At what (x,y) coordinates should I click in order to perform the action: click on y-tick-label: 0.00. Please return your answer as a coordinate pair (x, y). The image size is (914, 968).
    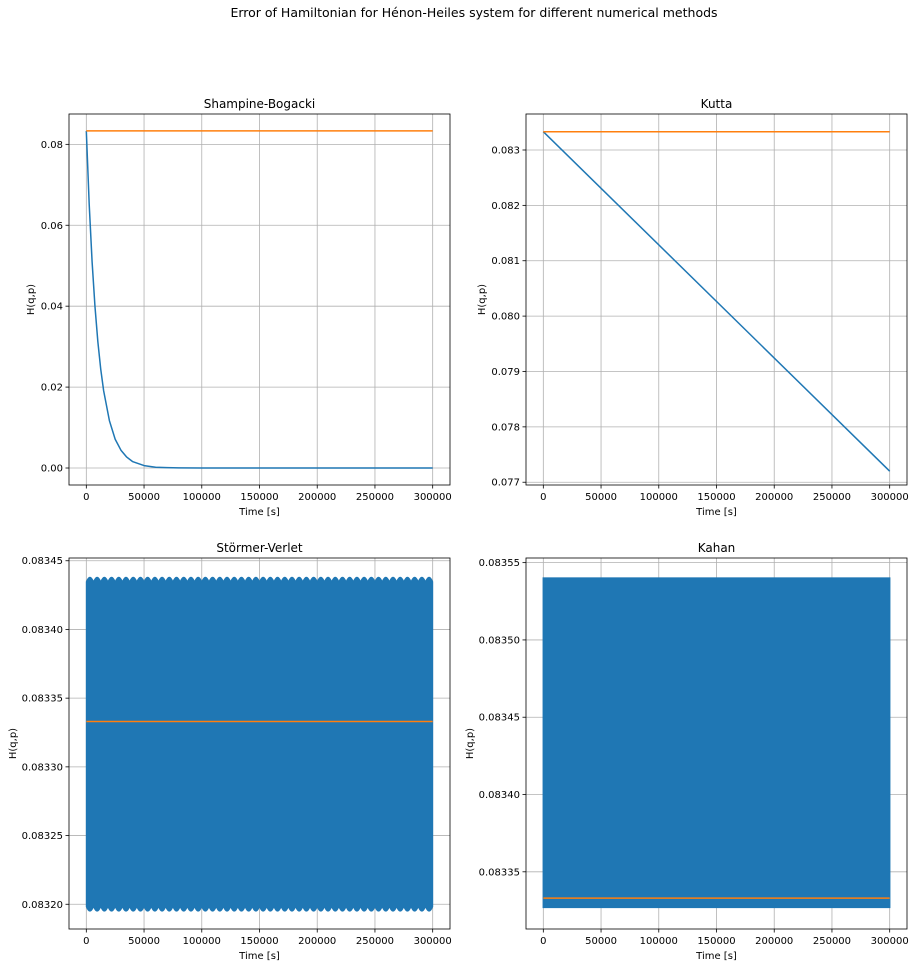
    Looking at the image, I should click on (52, 469).